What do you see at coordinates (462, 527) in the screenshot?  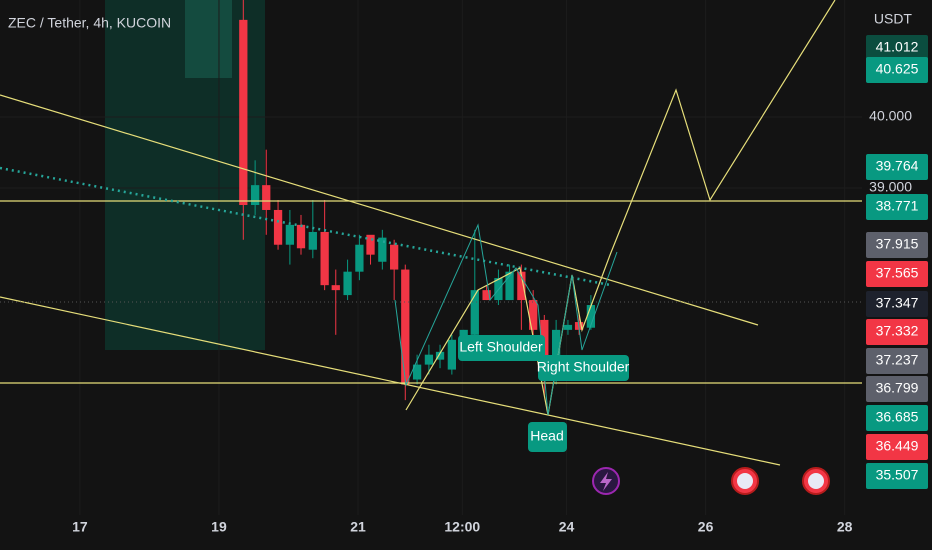 I see `x-tick-label: 12:00` at bounding box center [462, 527].